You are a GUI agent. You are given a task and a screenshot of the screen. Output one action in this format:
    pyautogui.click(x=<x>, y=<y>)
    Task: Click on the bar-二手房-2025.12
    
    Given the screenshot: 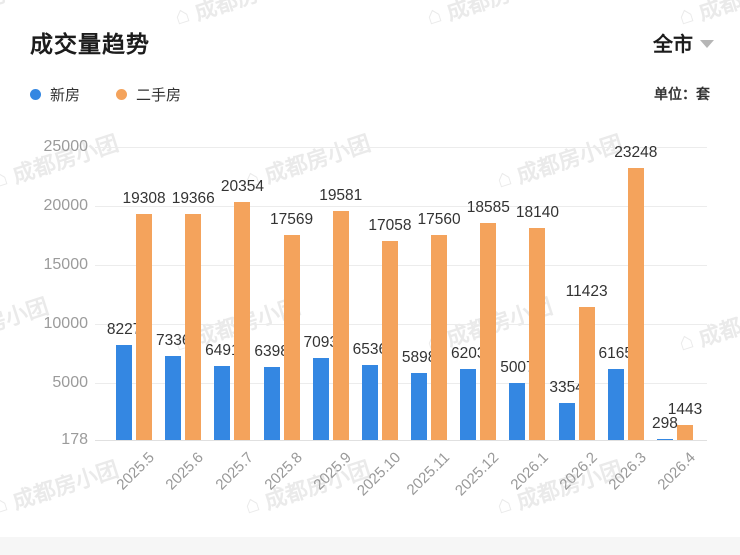 What is the action you would take?
    pyautogui.click(x=488, y=331)
    